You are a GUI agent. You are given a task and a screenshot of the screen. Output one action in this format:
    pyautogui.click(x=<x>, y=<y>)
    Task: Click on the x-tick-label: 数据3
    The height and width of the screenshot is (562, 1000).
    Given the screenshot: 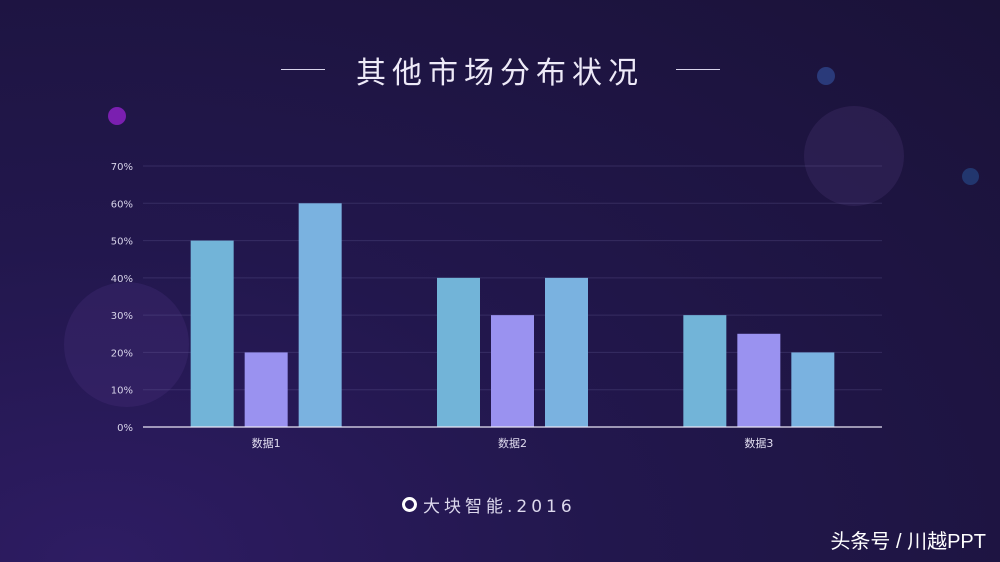 What is the action you would take?
    pyautogui.click(x=758, y=443)
    